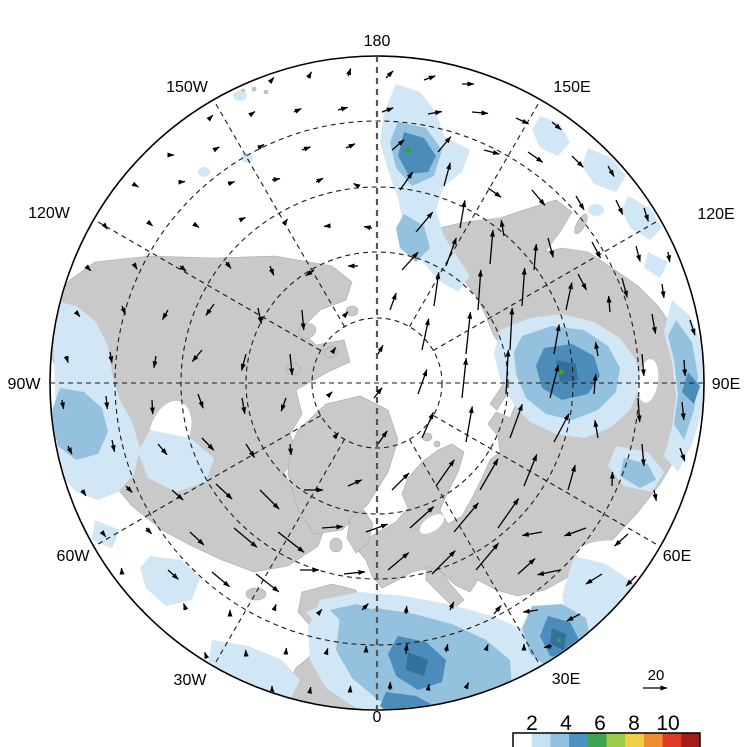  What do you see at coordinates (74, 556) in the screenshot?
I see `longitude-label: 60W` at bounding box center [74, 556].